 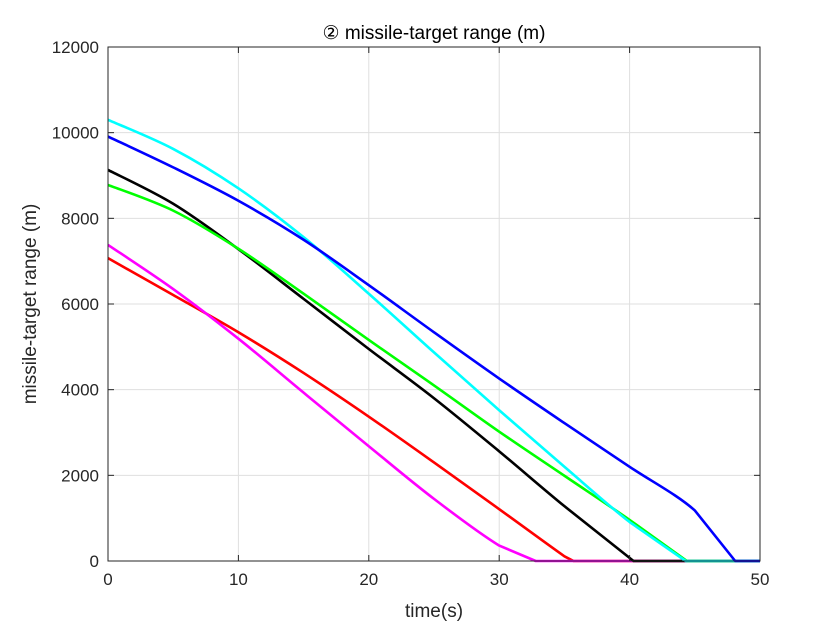 I want to click on x-tick-label: 0, so click(x=107, y=579).